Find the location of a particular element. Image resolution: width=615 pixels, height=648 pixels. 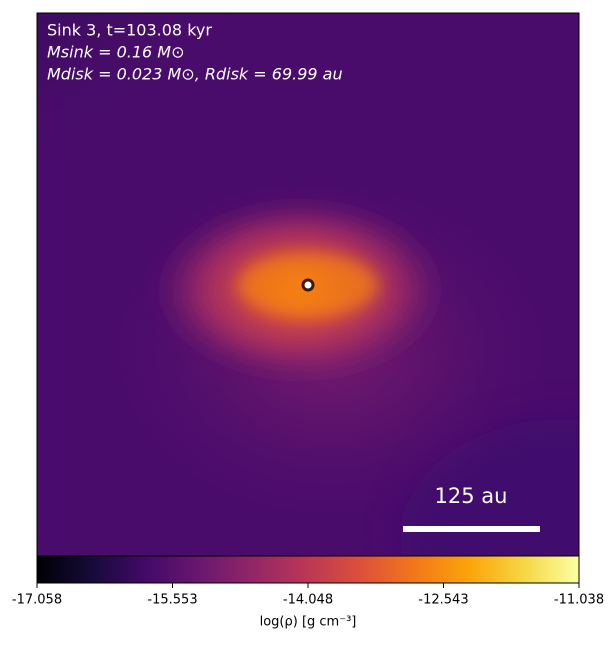

colorbar-tick-label: -14.048 is located at coordinates (308, 600).